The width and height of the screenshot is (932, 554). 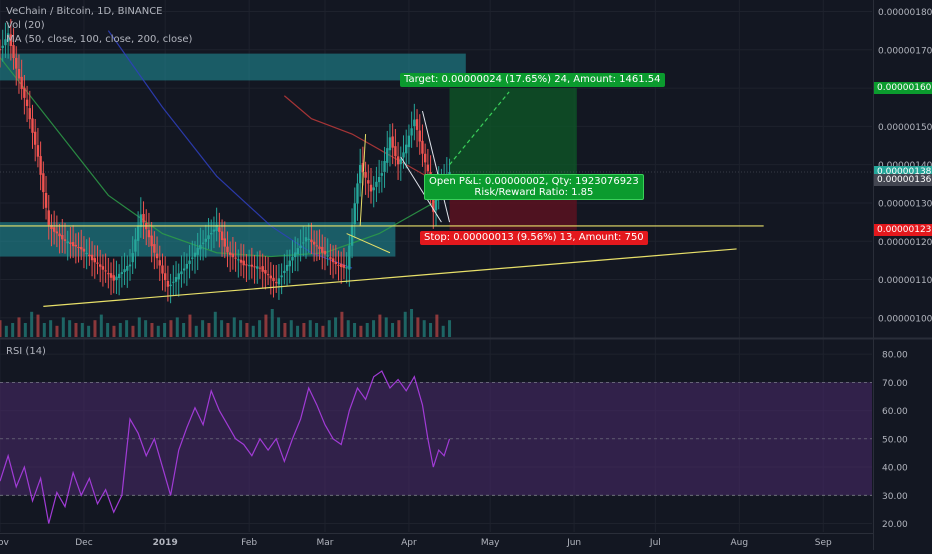 What do you see at coordinates (534, 238) in the screenshot?
I see `stop-label: Stop: 0.00000013 (9.56%) 13, Amount: 750` at bounding box center [534, 238].